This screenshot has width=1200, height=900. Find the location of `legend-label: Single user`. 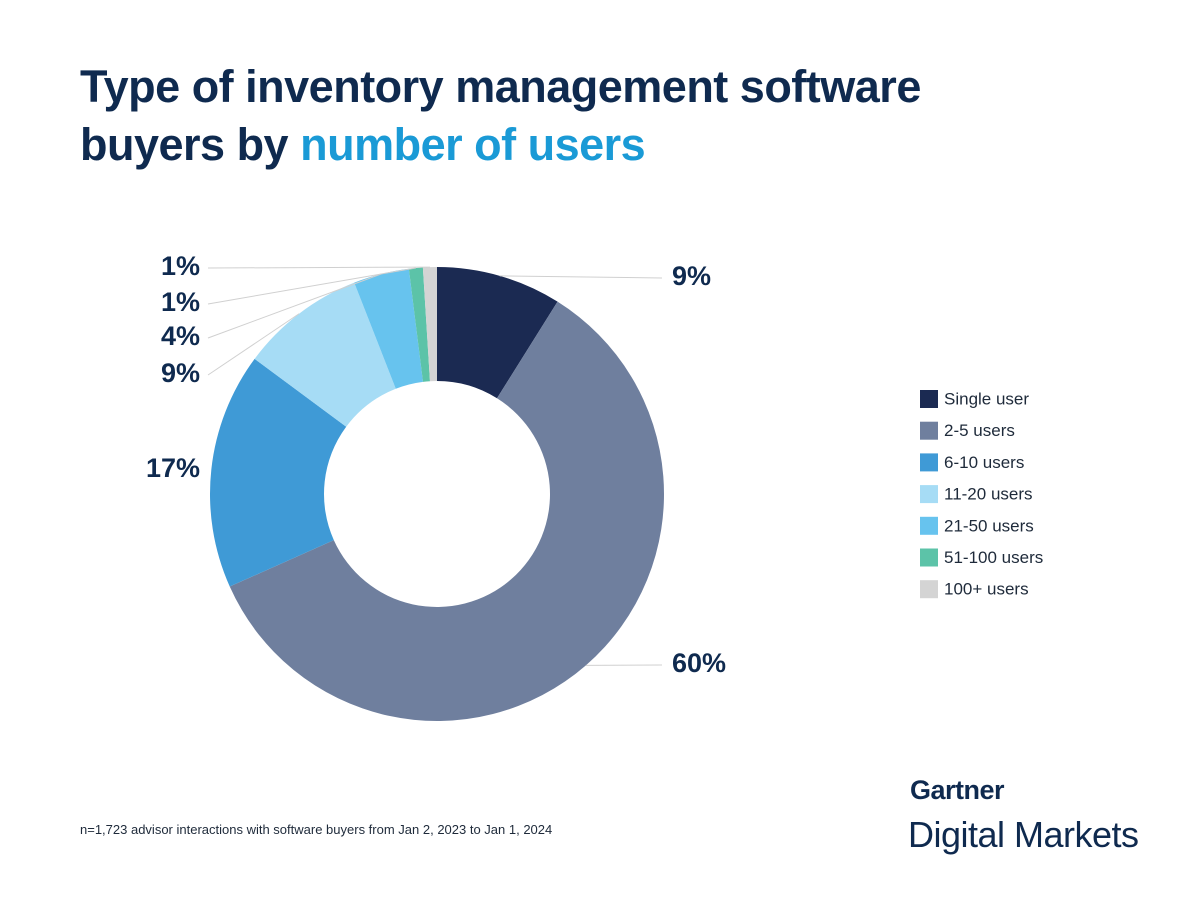

legend-label: Single user is located at coordinates (986, 398).